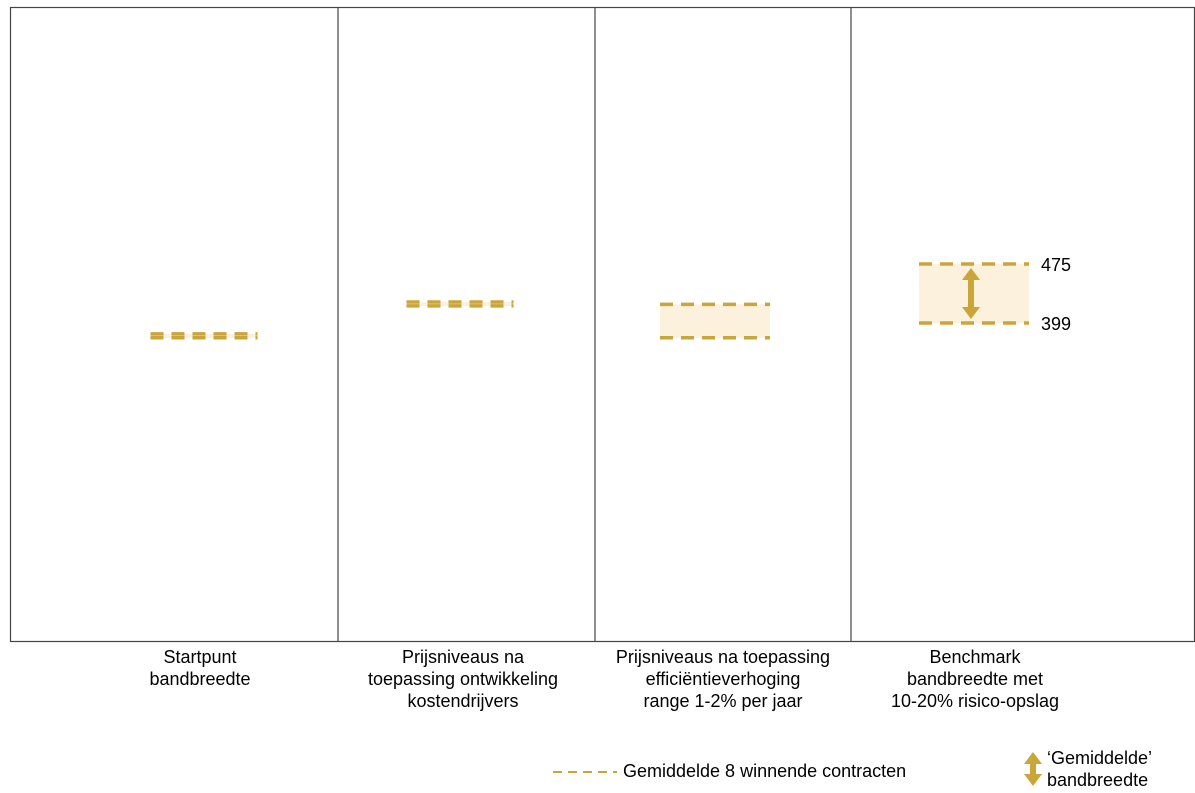  I want to click on bandwidth-arrow-icon, so click(971, 293).